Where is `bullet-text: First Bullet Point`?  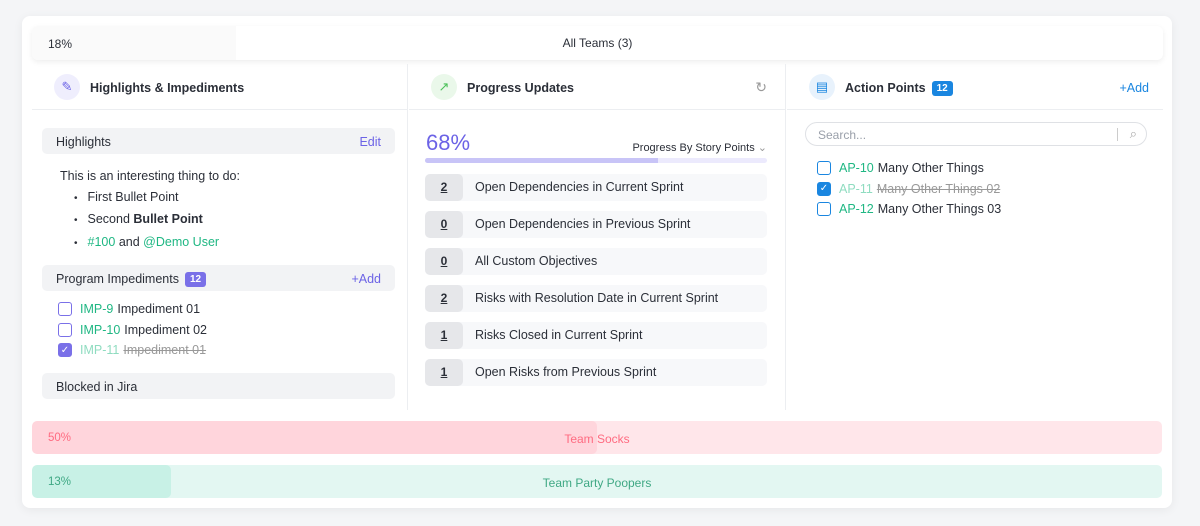
bullet-text: First Bullet Point is located at coordinates (133, 196).